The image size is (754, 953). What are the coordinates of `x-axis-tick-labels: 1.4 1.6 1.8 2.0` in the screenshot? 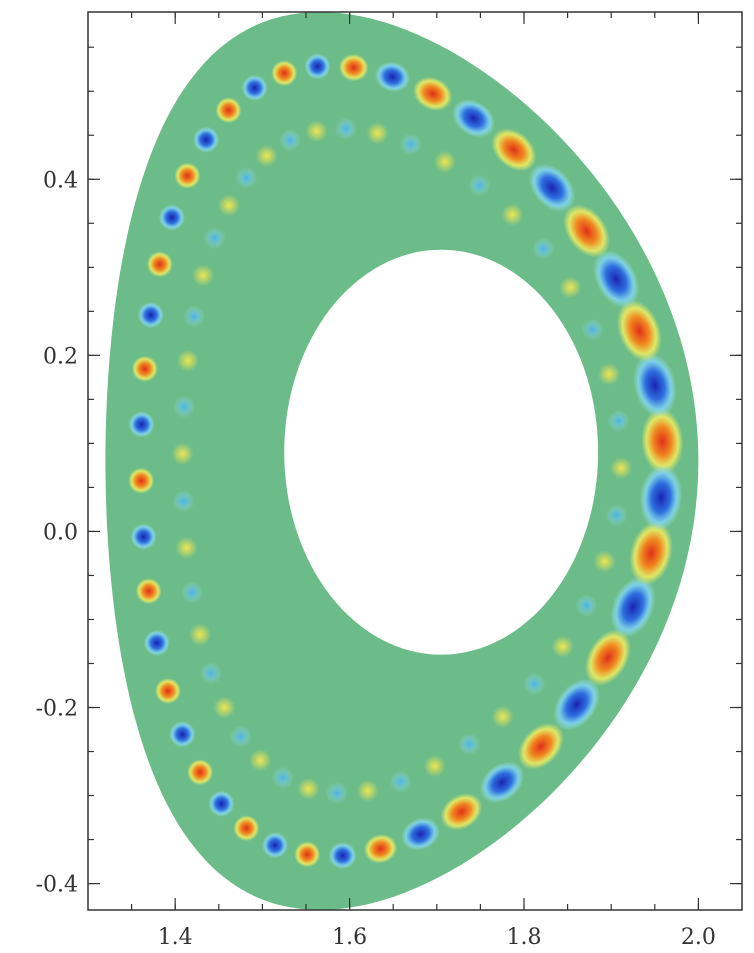 It's located at (437, 937).